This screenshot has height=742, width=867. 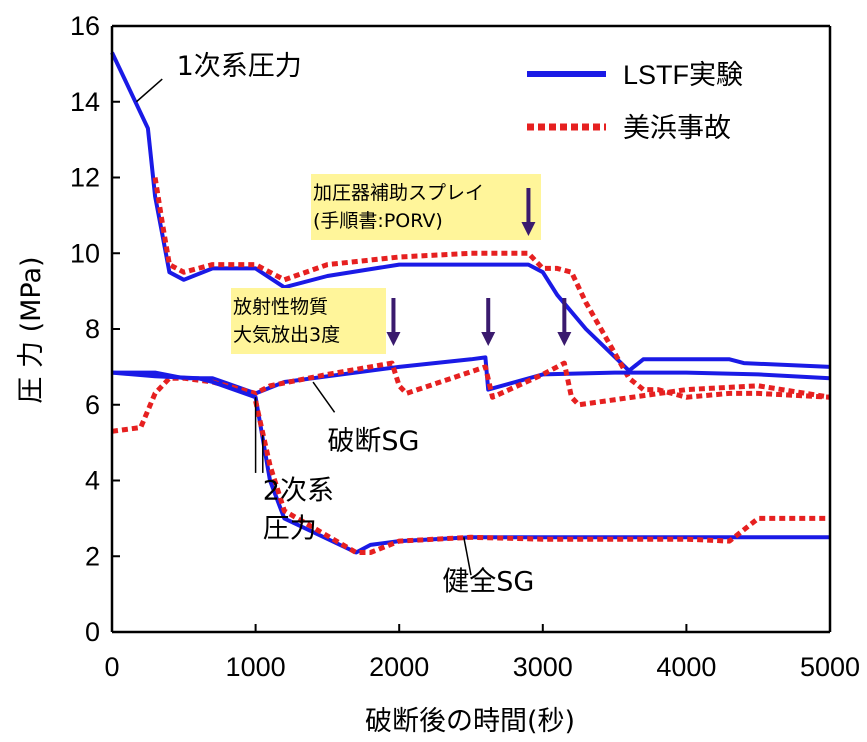 What do you see at coordinates (85, 178) in the screenshot?
I see `y-tick-label: 12` at bounding box center [85, 178].